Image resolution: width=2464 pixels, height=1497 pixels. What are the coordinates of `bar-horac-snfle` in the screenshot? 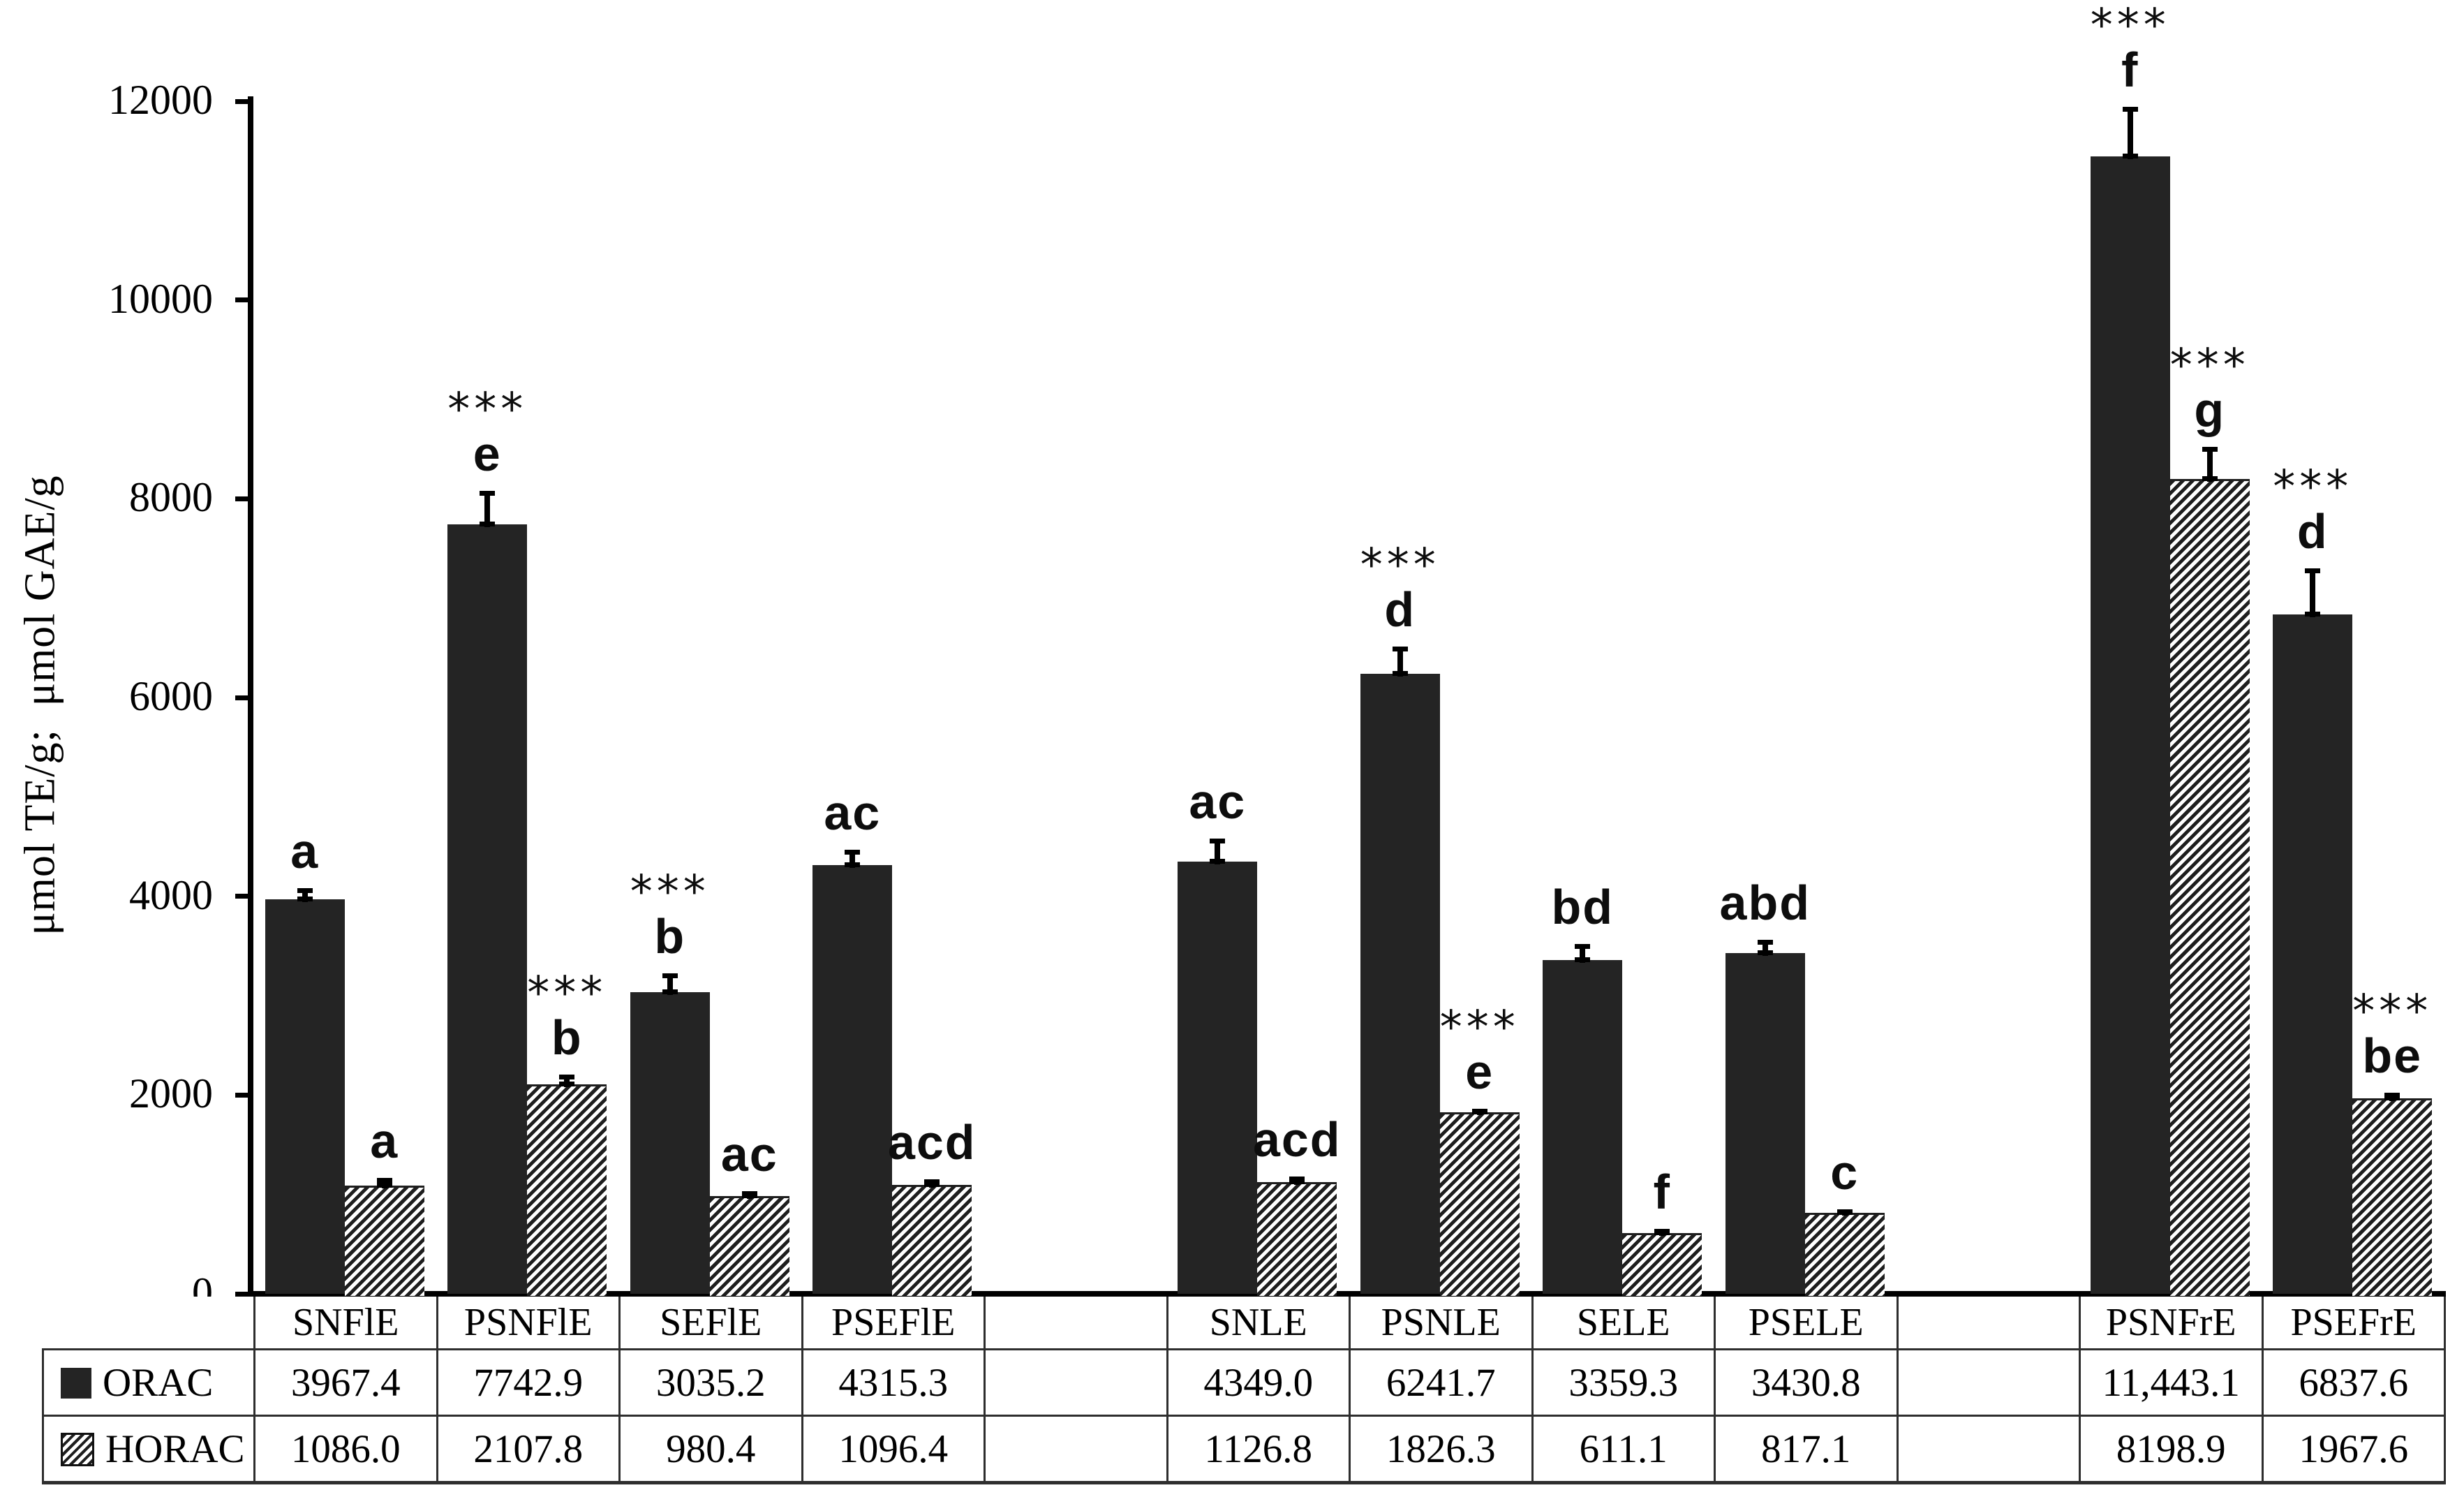 It's located at (384, 1241).